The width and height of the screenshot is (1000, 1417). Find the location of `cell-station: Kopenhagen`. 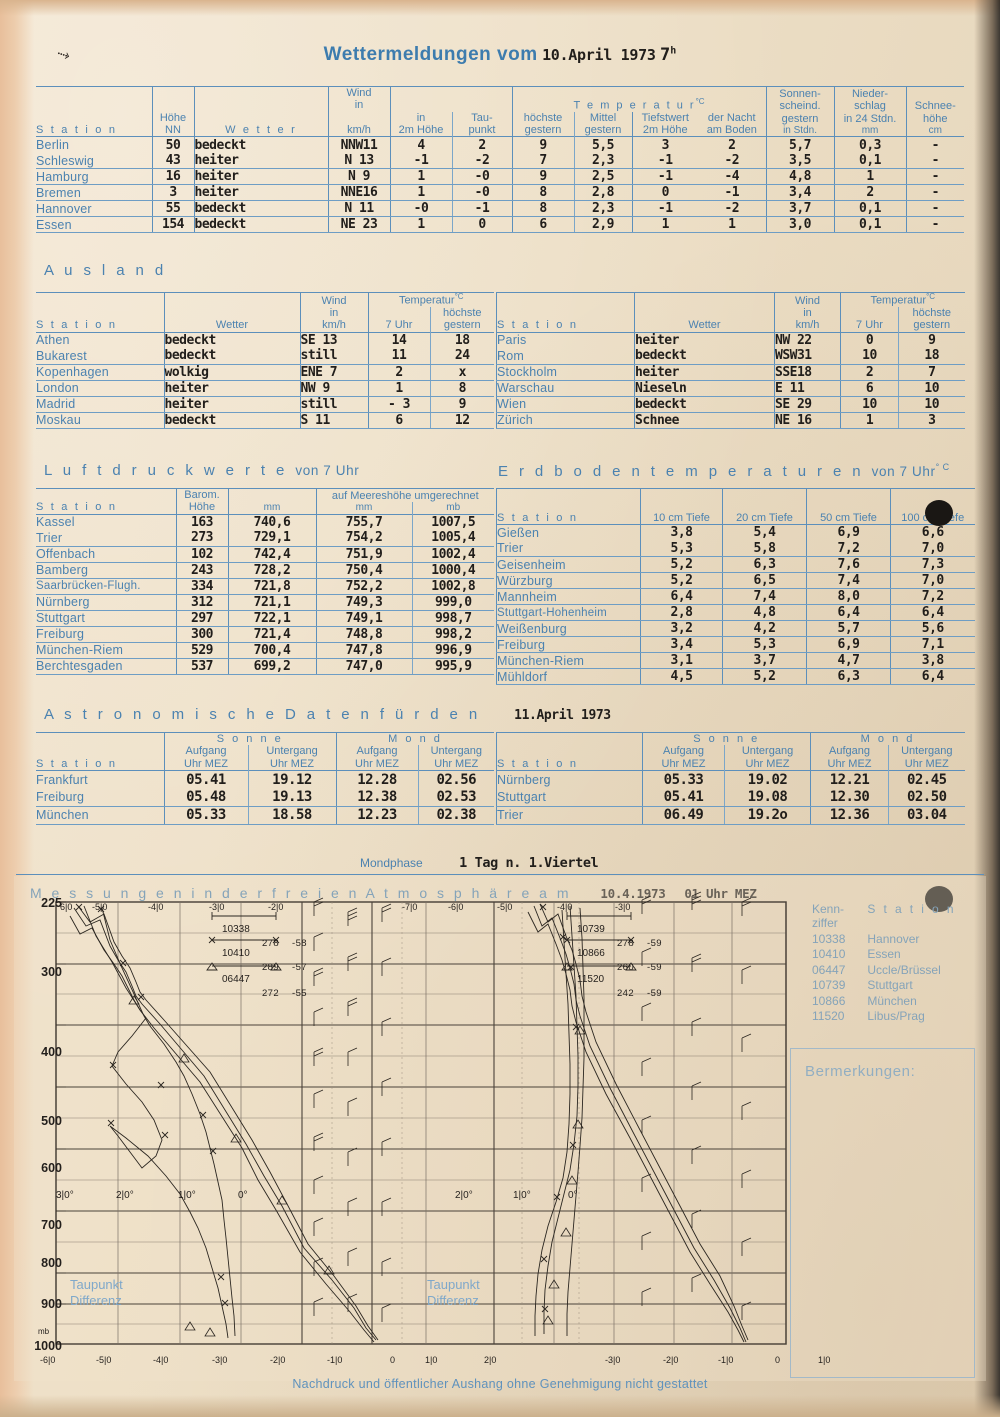

cell-station: Kopenhagen is located at coordinates (100, 372).